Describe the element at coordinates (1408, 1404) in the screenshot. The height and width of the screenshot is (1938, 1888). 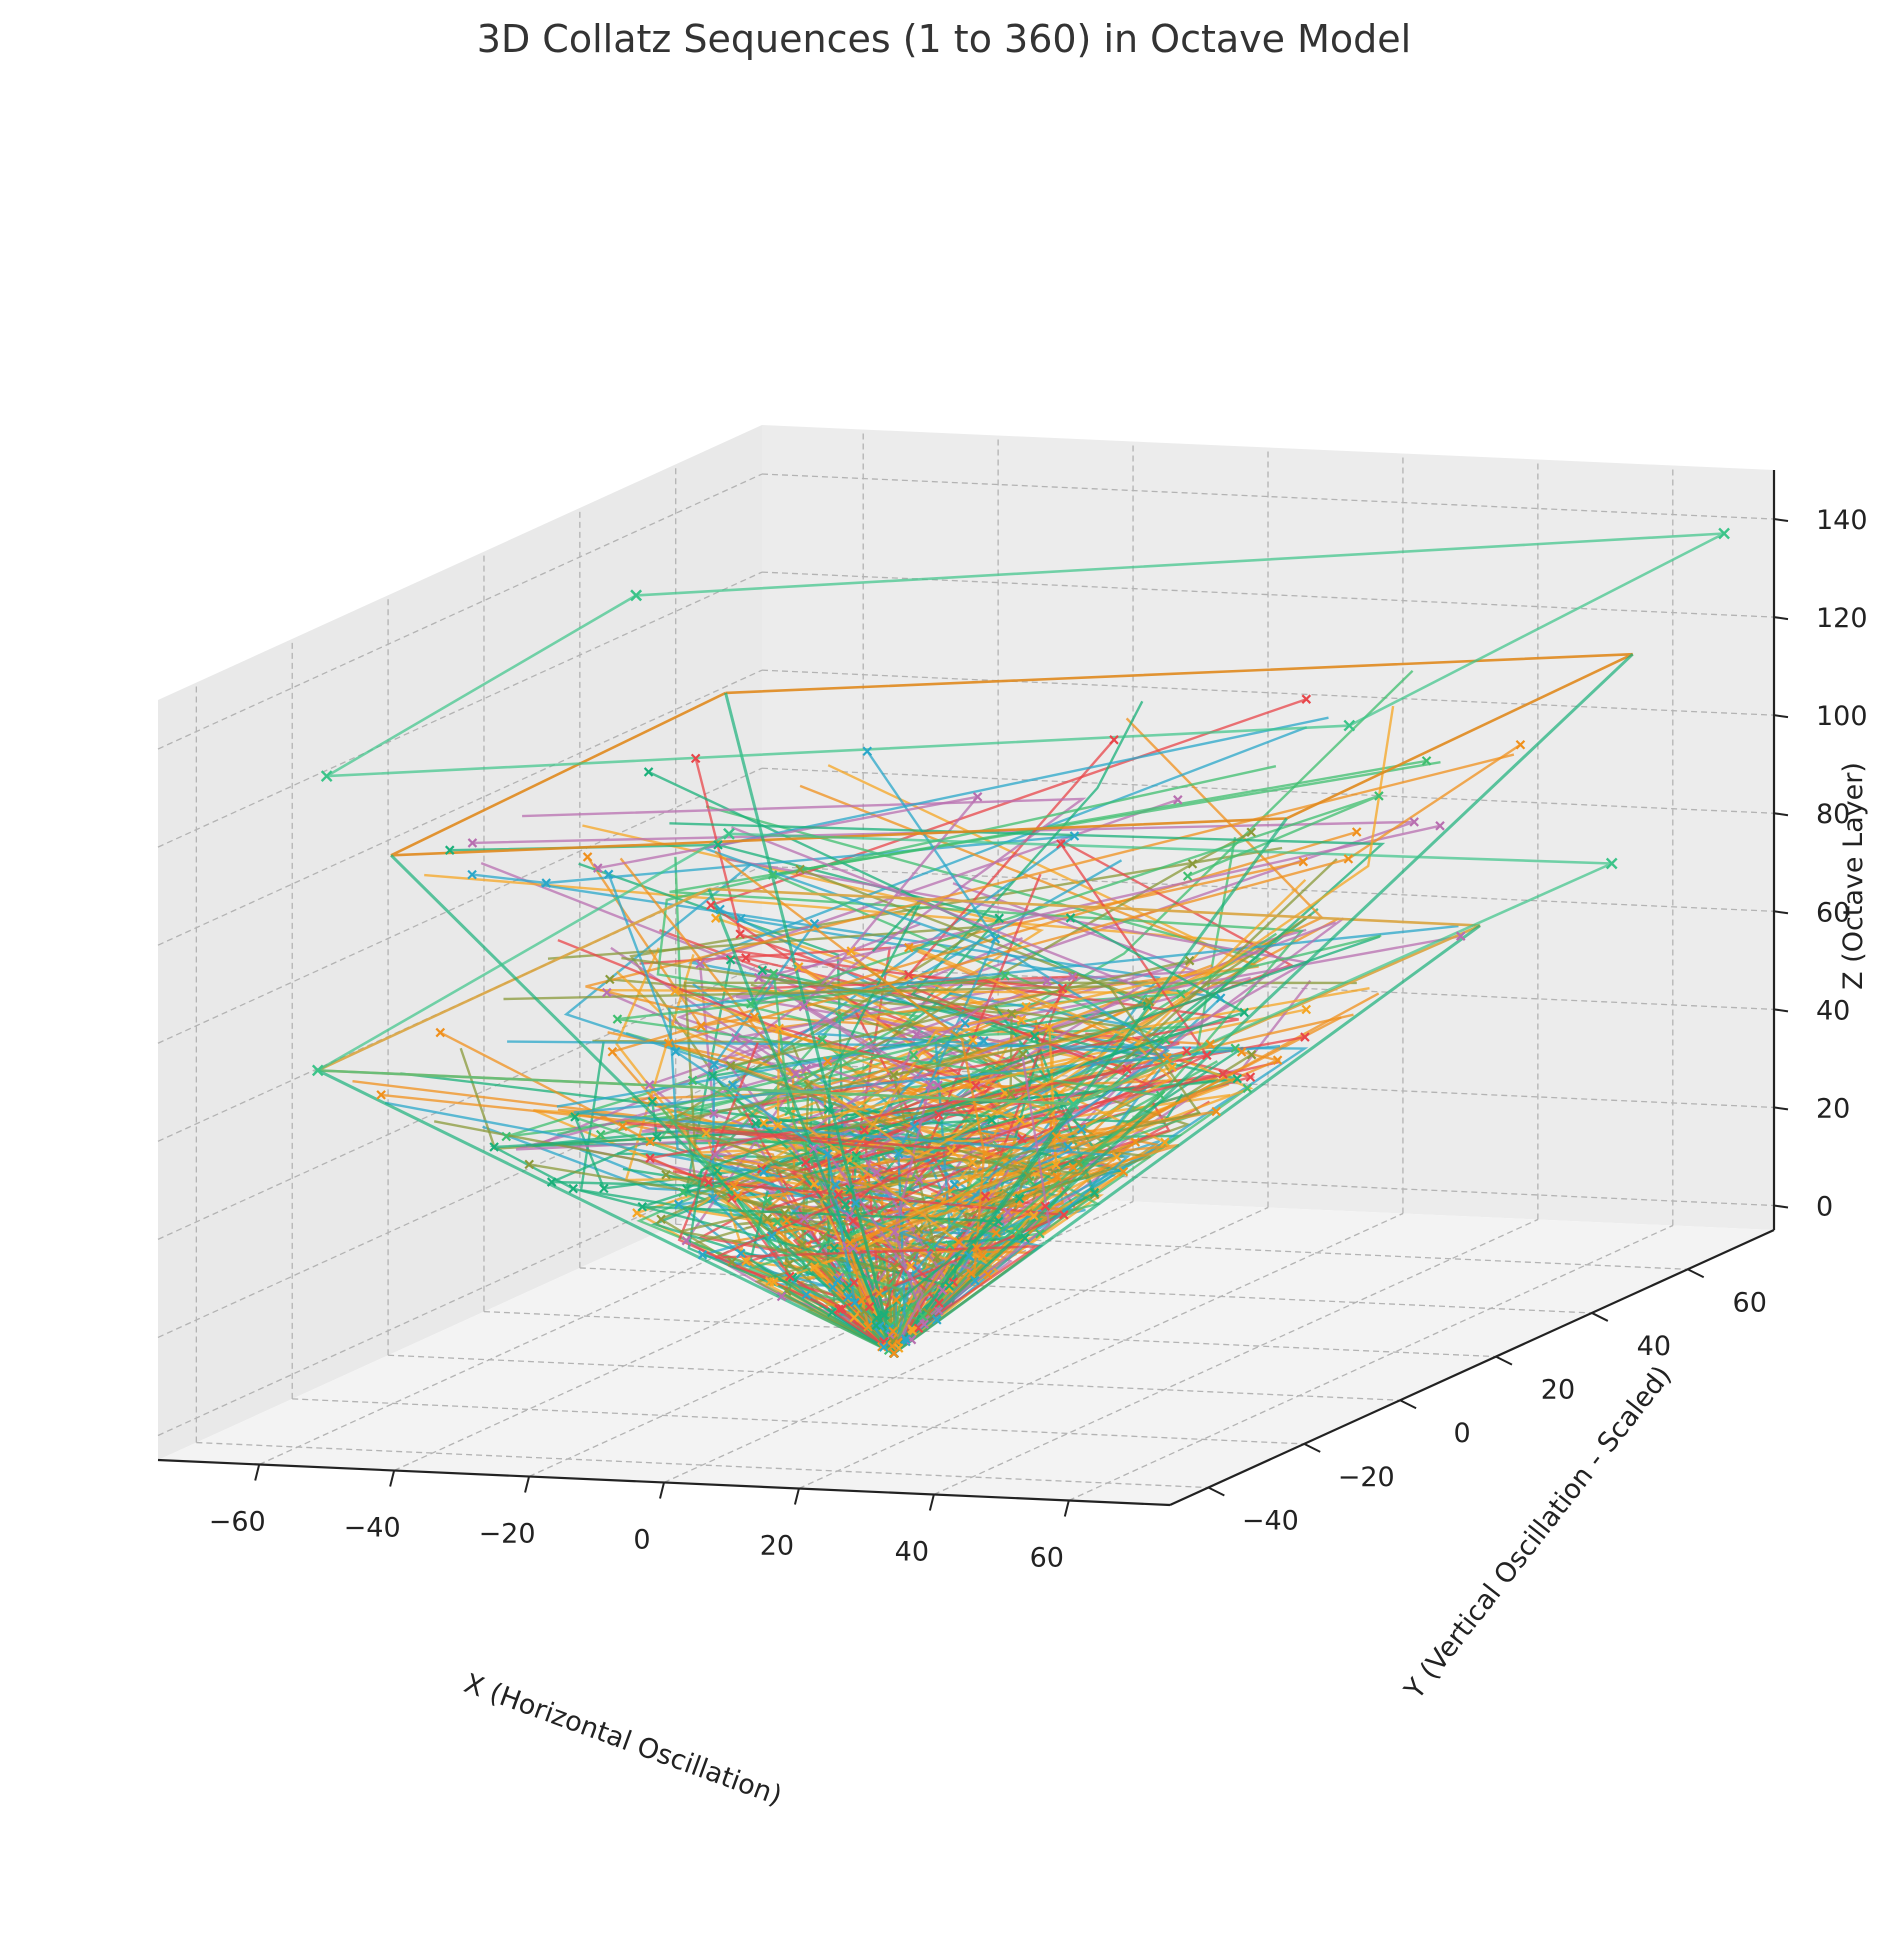
I see `y-tick-mark` at that location.